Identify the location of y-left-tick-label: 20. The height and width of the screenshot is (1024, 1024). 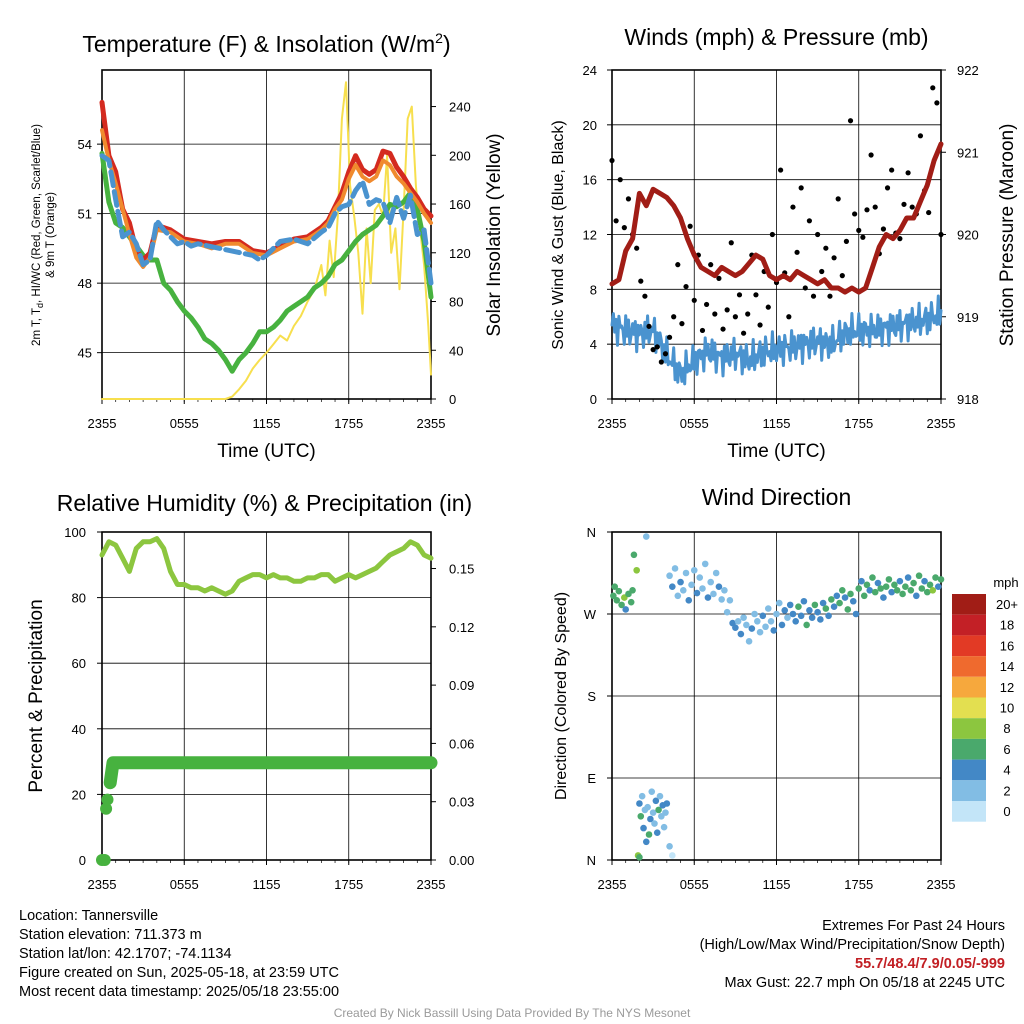
(590, 125).